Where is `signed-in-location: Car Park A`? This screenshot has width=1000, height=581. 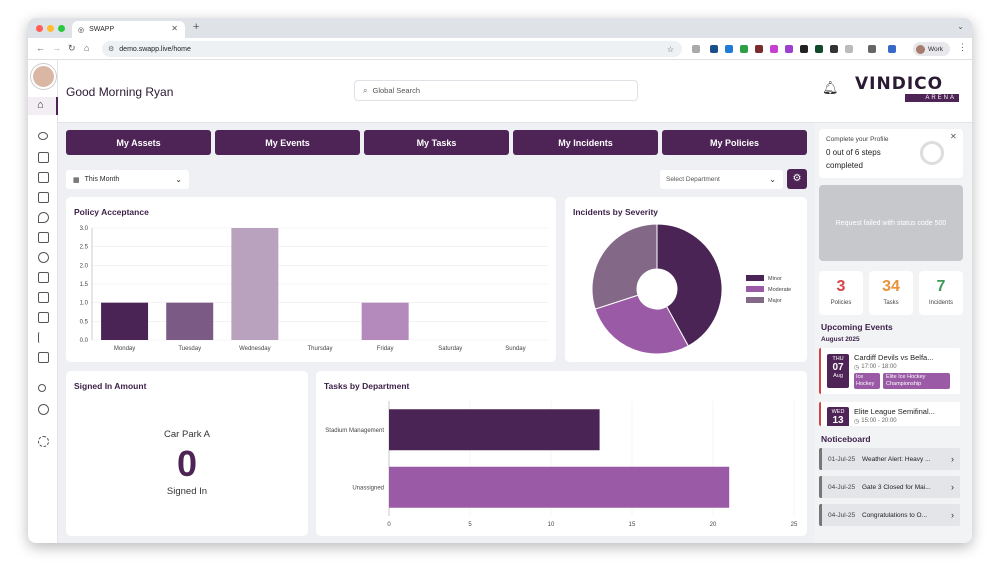 signed-in-location: Car Park A is located at coordinates (187, 434).